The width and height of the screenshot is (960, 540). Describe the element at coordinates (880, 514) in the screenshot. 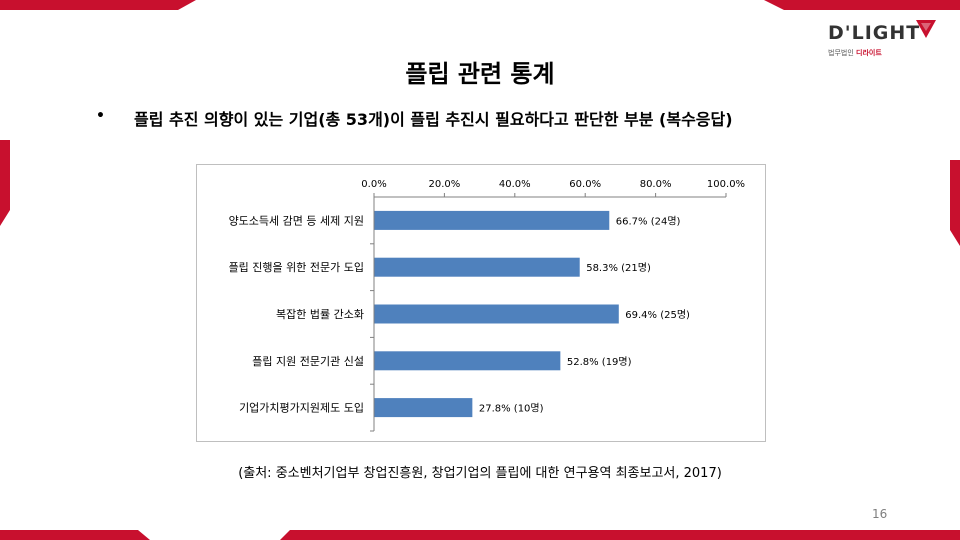

I see `page-number: 16` at that location.